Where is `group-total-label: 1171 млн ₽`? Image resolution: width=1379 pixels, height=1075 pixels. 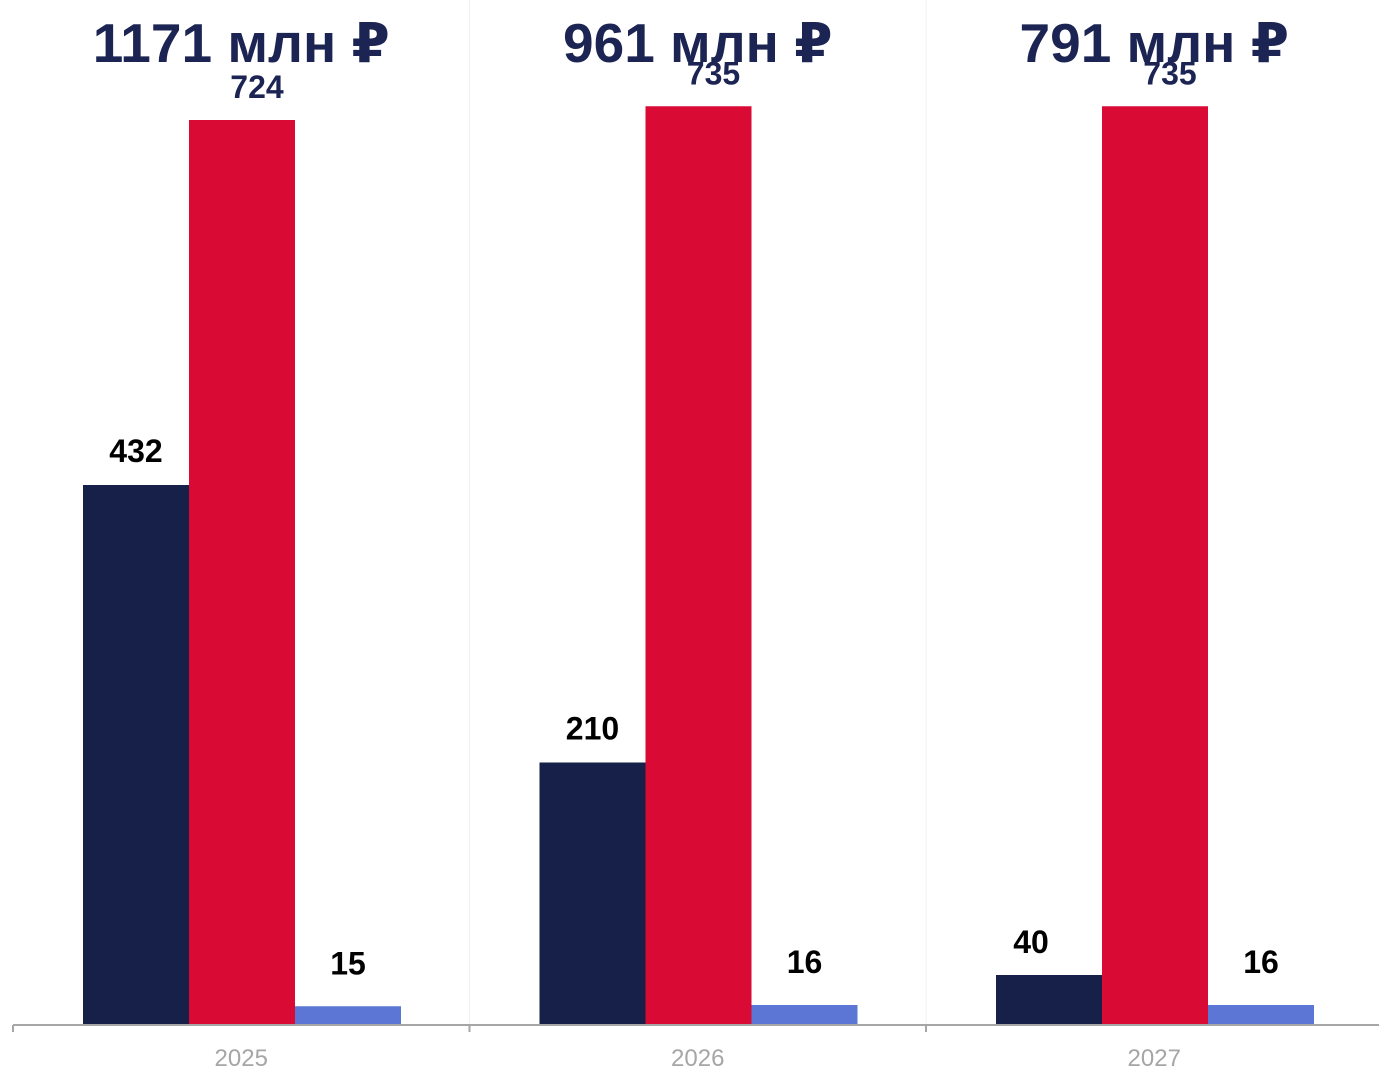 group-total-label: 1171 млн ₽ is located at coordinates (241, 43).